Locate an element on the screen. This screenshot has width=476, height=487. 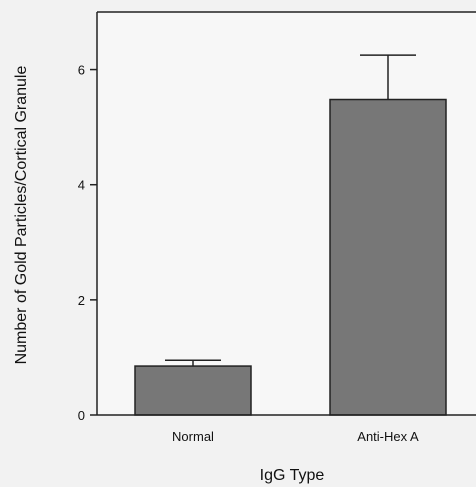
x-tick-label: Normal is located at coordinates (193, 436).